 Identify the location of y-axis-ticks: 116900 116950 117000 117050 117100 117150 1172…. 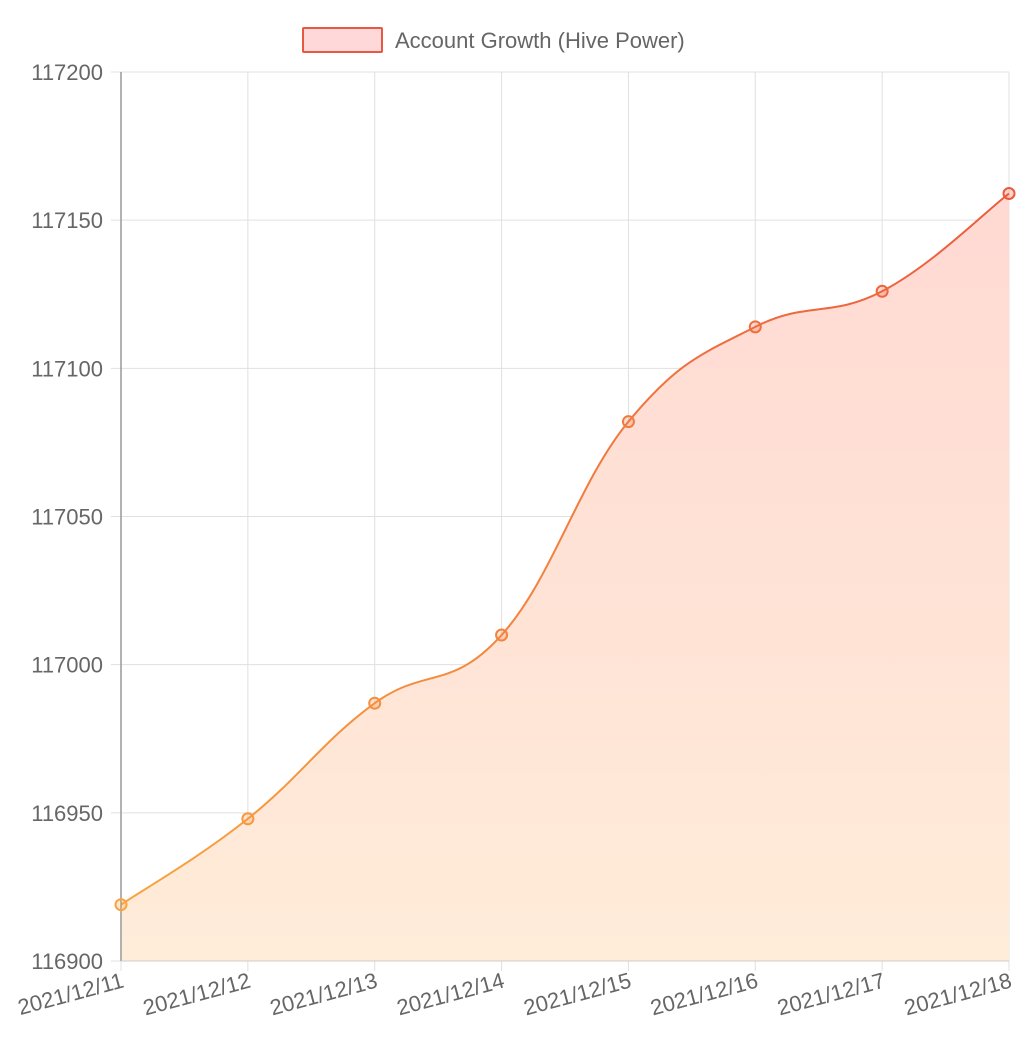
(67, 517).